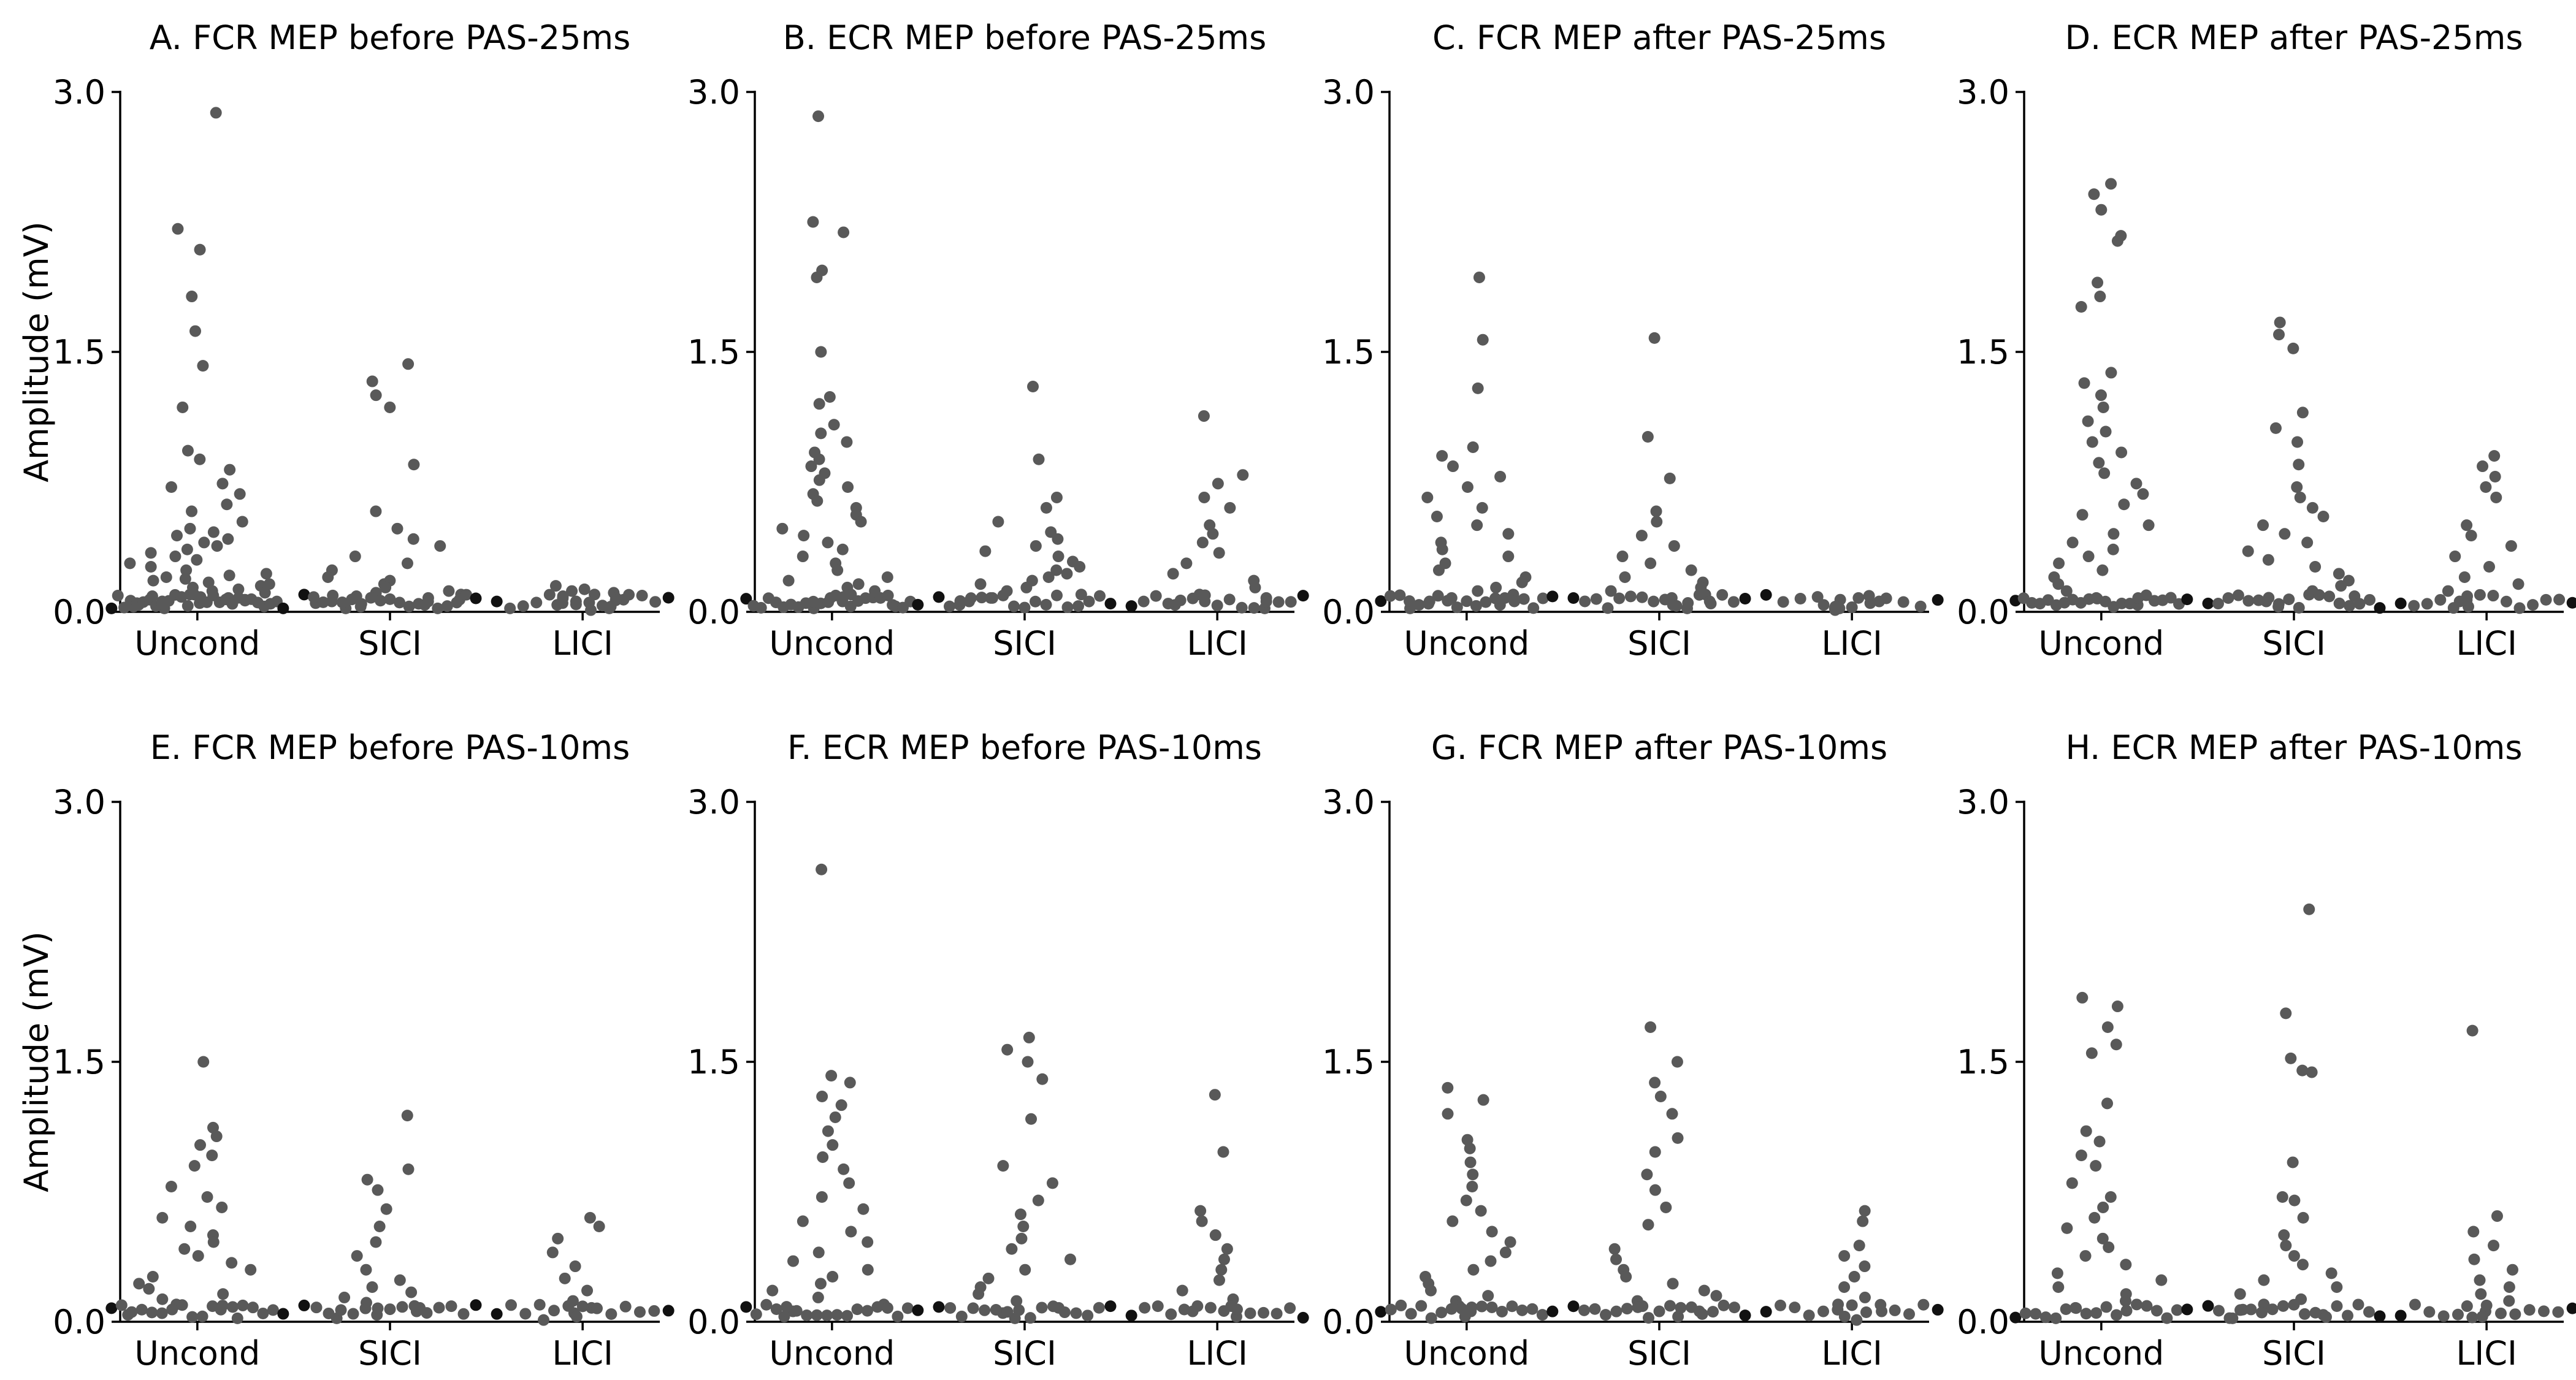 The height and width of the screenshot is (1380, 2576). I want to click on x-tick-label: LICI, so click(1217, 644).